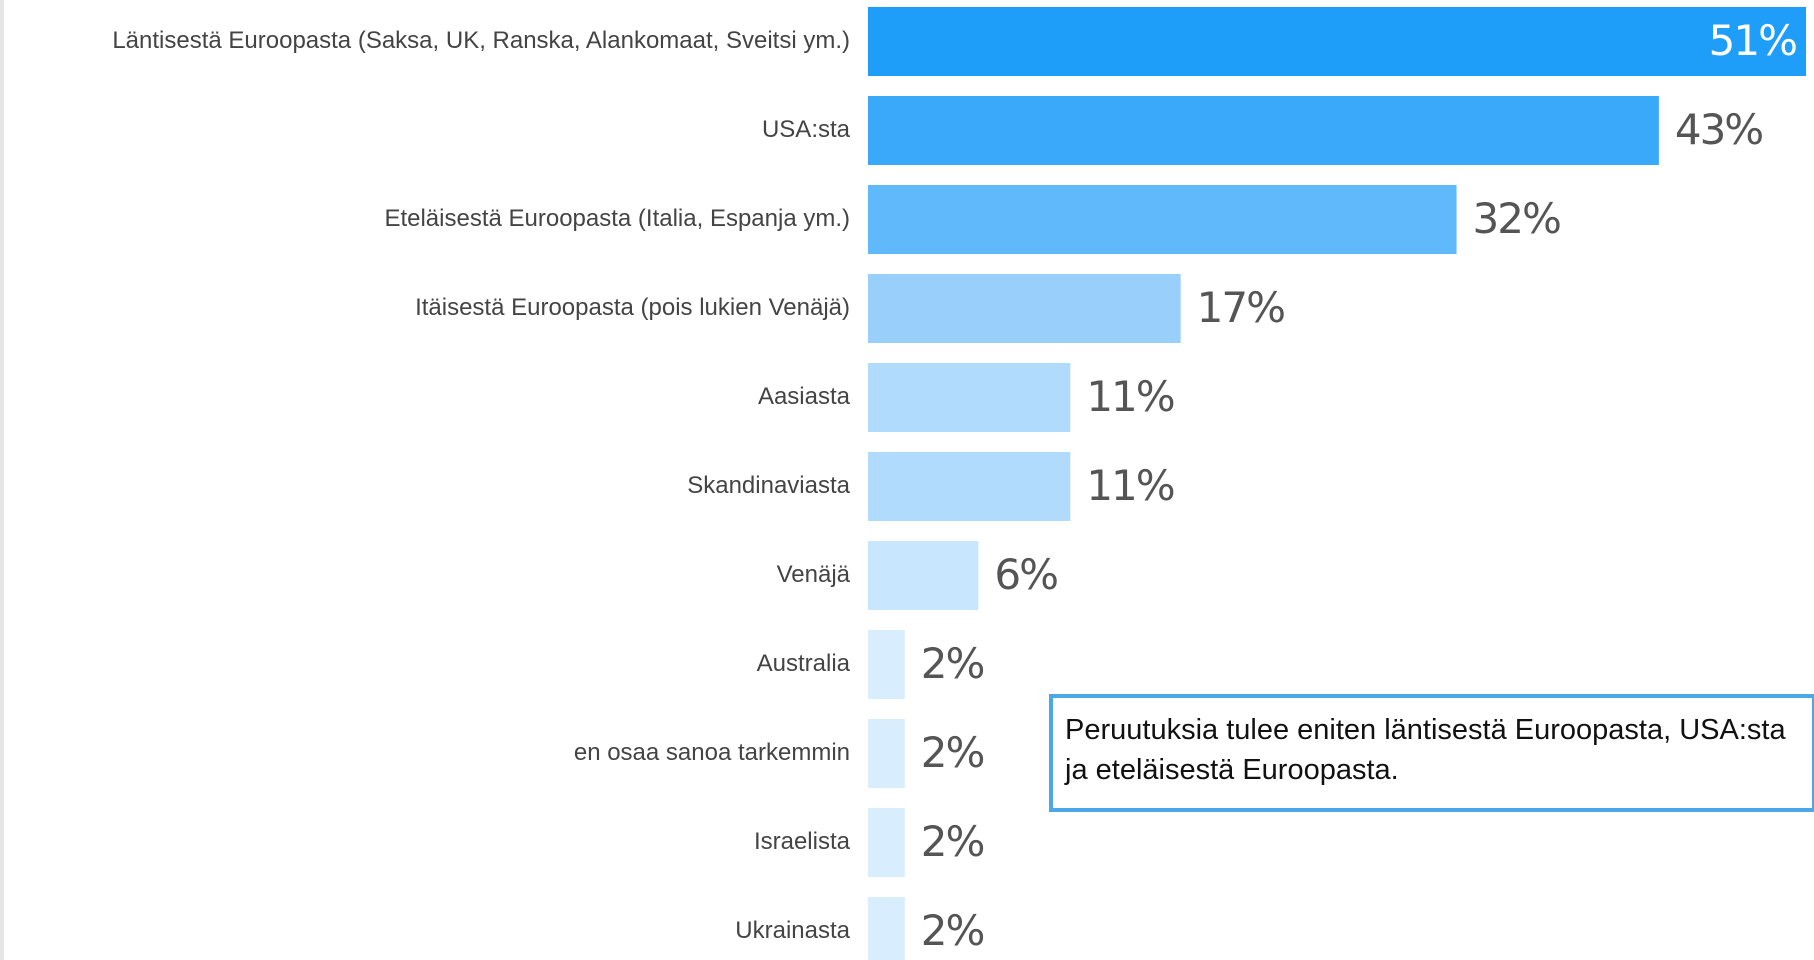 The height and width of the screenshot is (960, 1814). What do you see at coordinates (814, 574) in the screenshot?
I see `category-label: Venäjä` at bounding box center [814, 574].